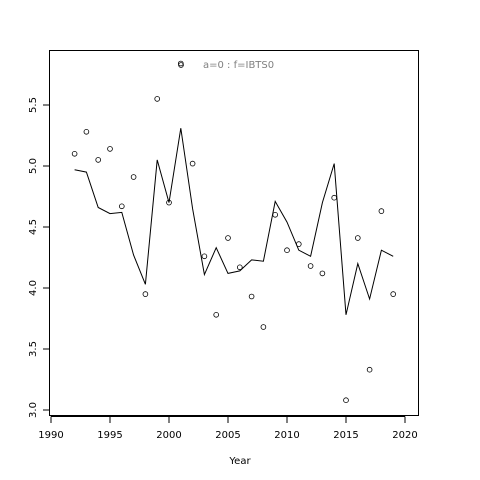 This screenshot has height=480, width=480. Describe the element at coordinates (33, 166) in the screenshot. I see `y-tick-label: 5.0` at that location.